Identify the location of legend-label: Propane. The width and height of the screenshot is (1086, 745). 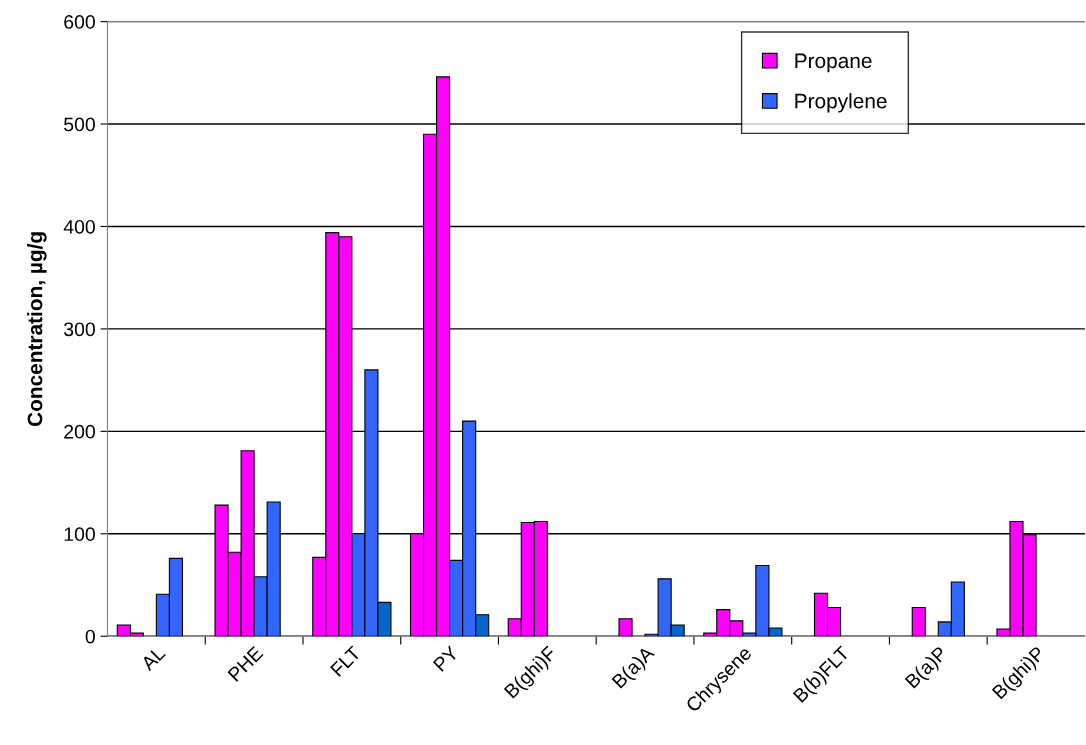
(833, 63).